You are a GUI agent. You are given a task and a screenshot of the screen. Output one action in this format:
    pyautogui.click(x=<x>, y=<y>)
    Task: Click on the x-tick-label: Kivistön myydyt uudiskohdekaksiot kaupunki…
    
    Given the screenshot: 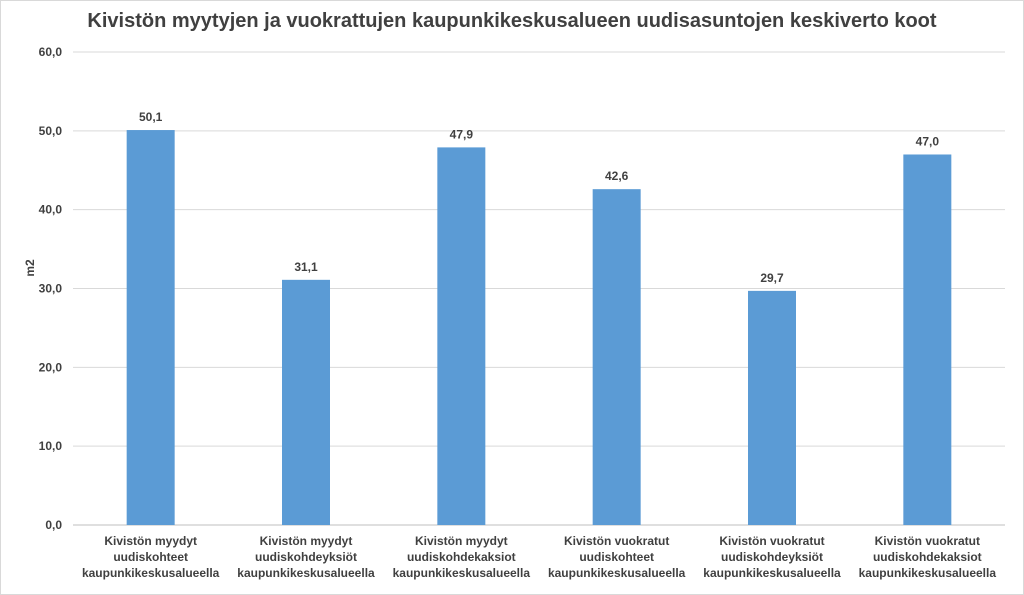 What is the action you would take?
    pyautogui.click(x=462, y=557)
    